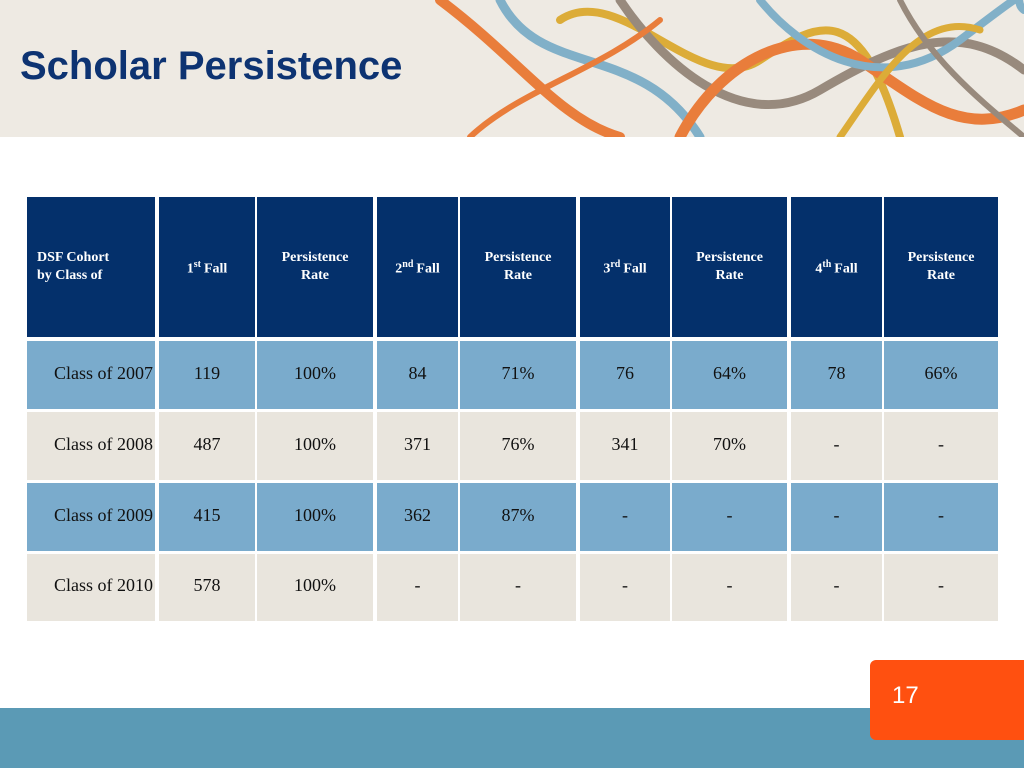  Describe the element at coordinates (73, 267) in the screenshot. I see `header-text: DSF Cohort by Class of` at that location.